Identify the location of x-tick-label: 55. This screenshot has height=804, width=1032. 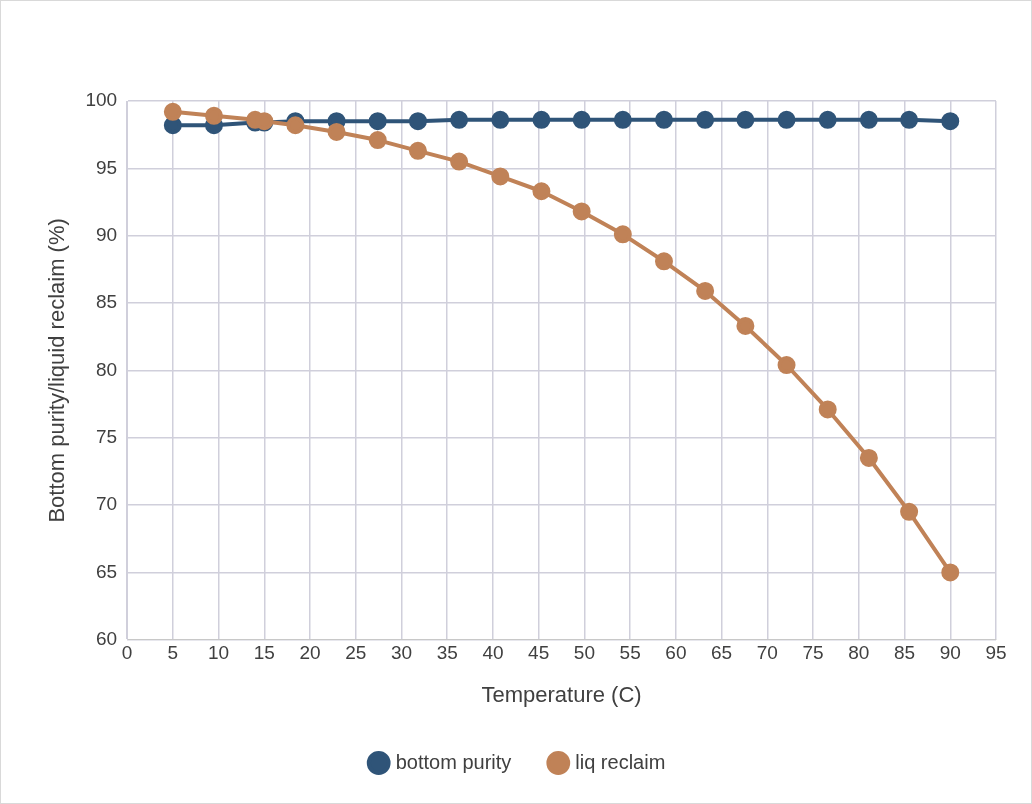
(630, 653).